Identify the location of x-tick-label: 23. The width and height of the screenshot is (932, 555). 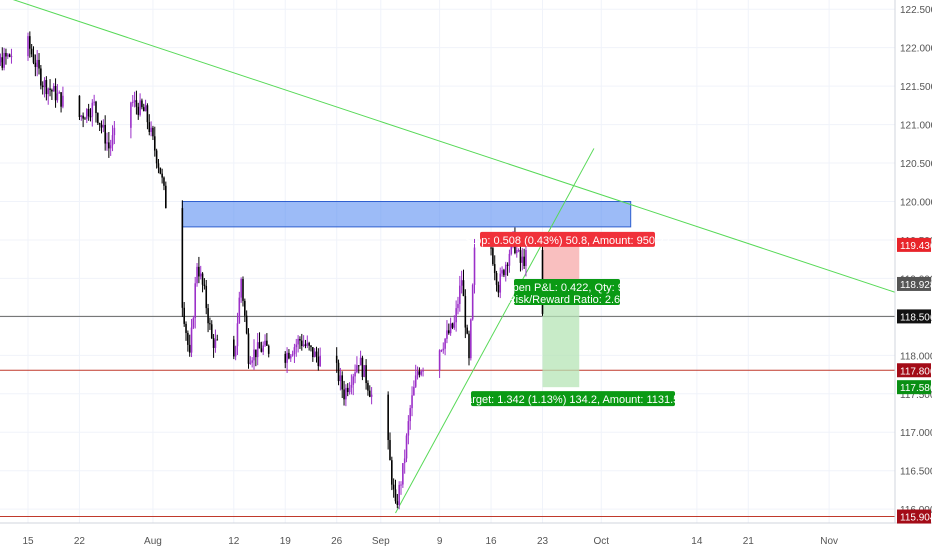
(543, 541).